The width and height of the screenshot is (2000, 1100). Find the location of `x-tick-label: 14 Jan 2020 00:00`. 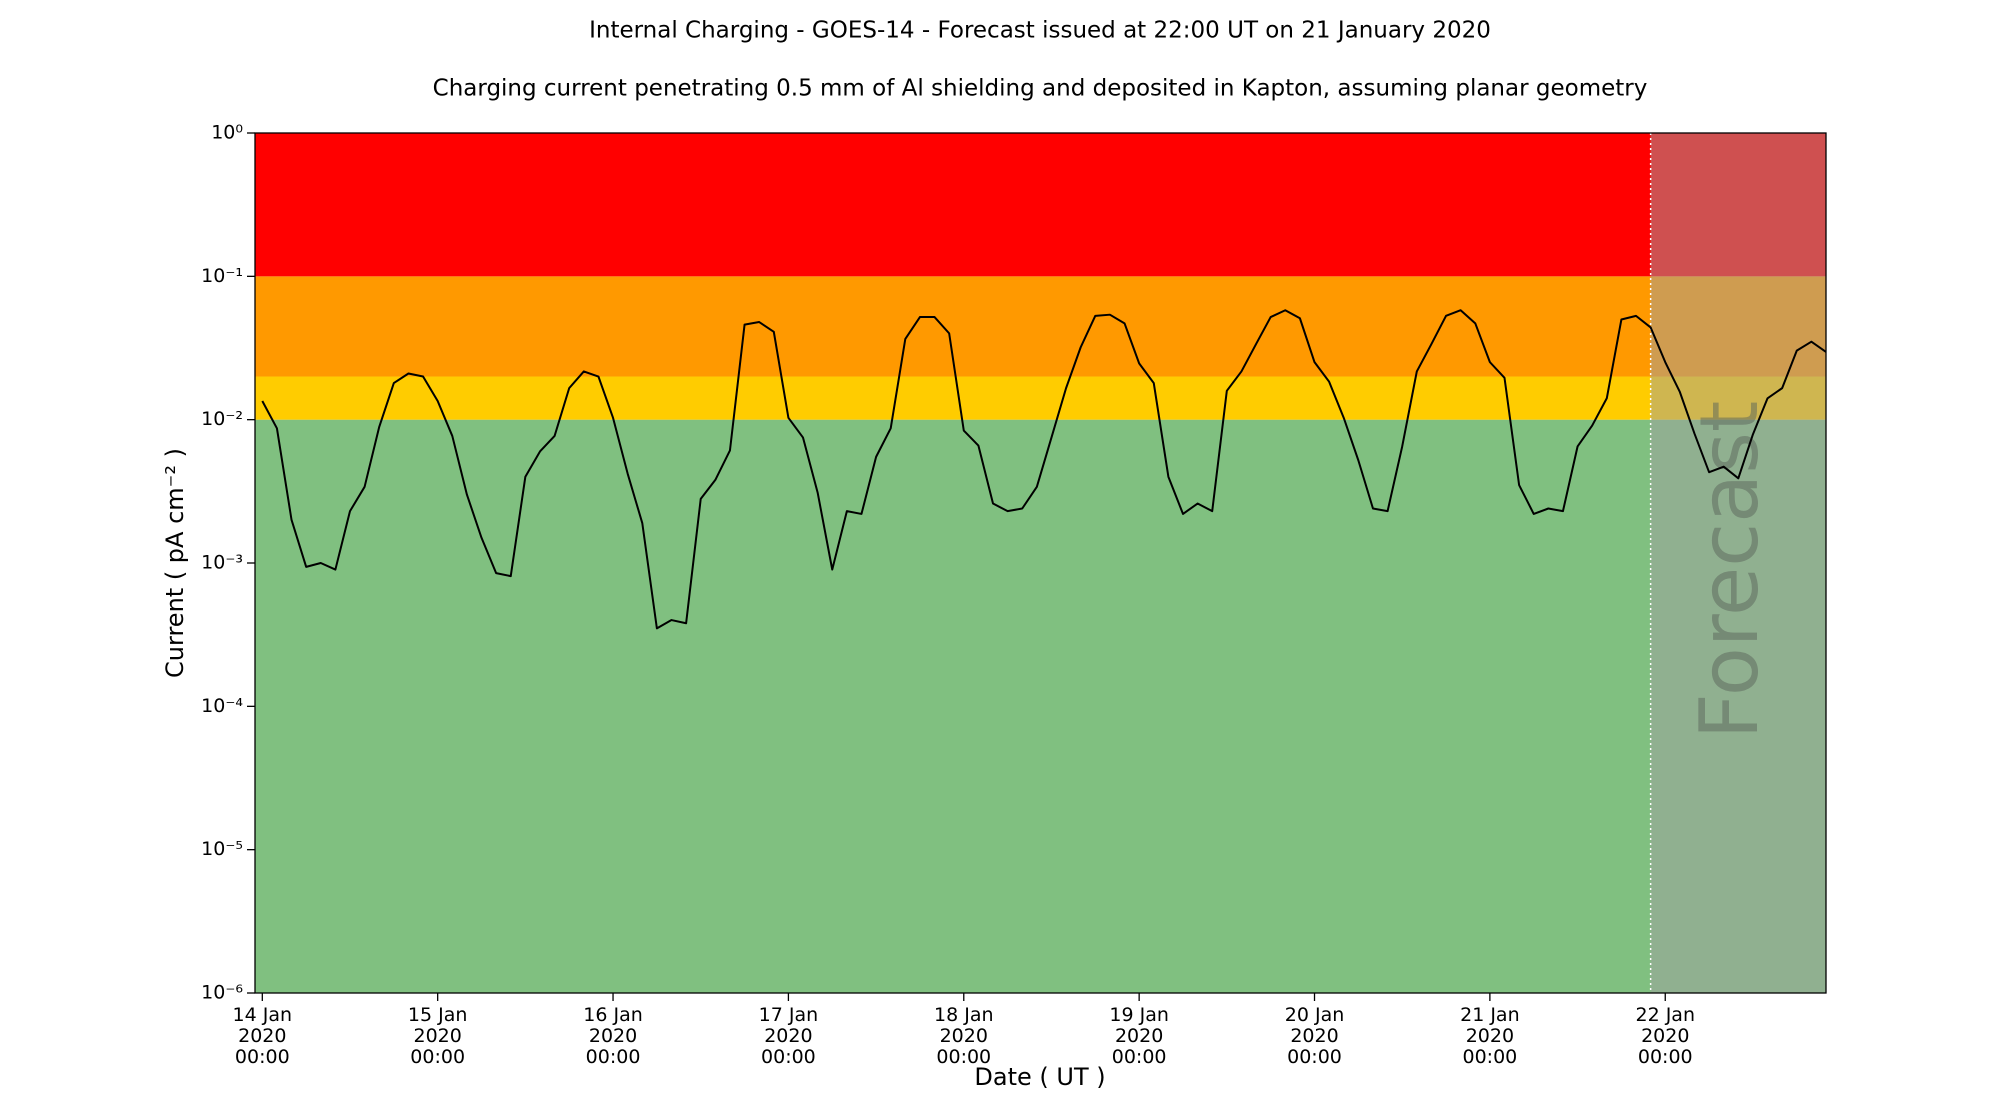

x-tick-label: 14 Jan 2020 00:00 is located at coordinates (263, 1036).